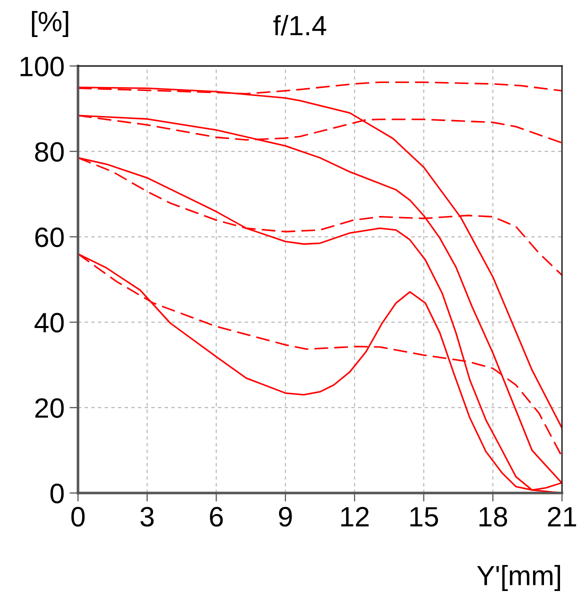 This screenshot has height=595, width=579. What do you see at coordinates (78, 516) in the screenshot?
I see `x-tick-label: 0` at bounding box center [78, 516].